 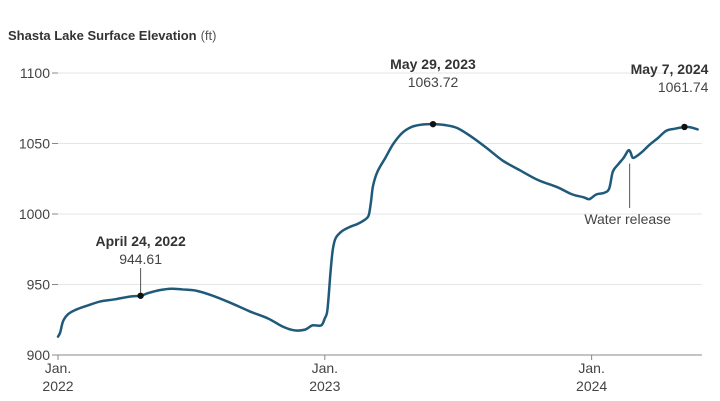 I want to click on x-tick-label-2022-month: Jan., so click(x=58, y=368).